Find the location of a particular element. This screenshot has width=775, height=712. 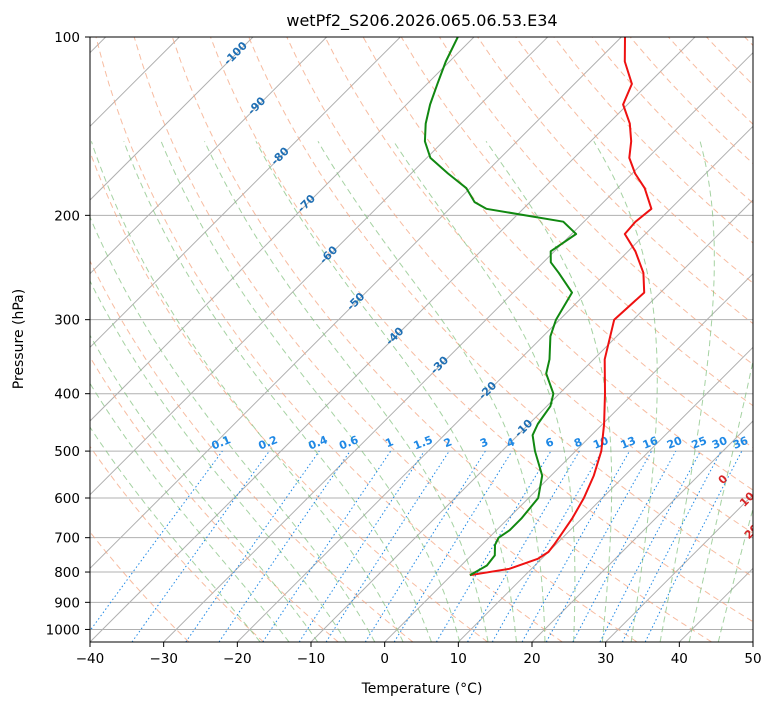

y-tick-label: 1000 is located at coordinates (63, 630).